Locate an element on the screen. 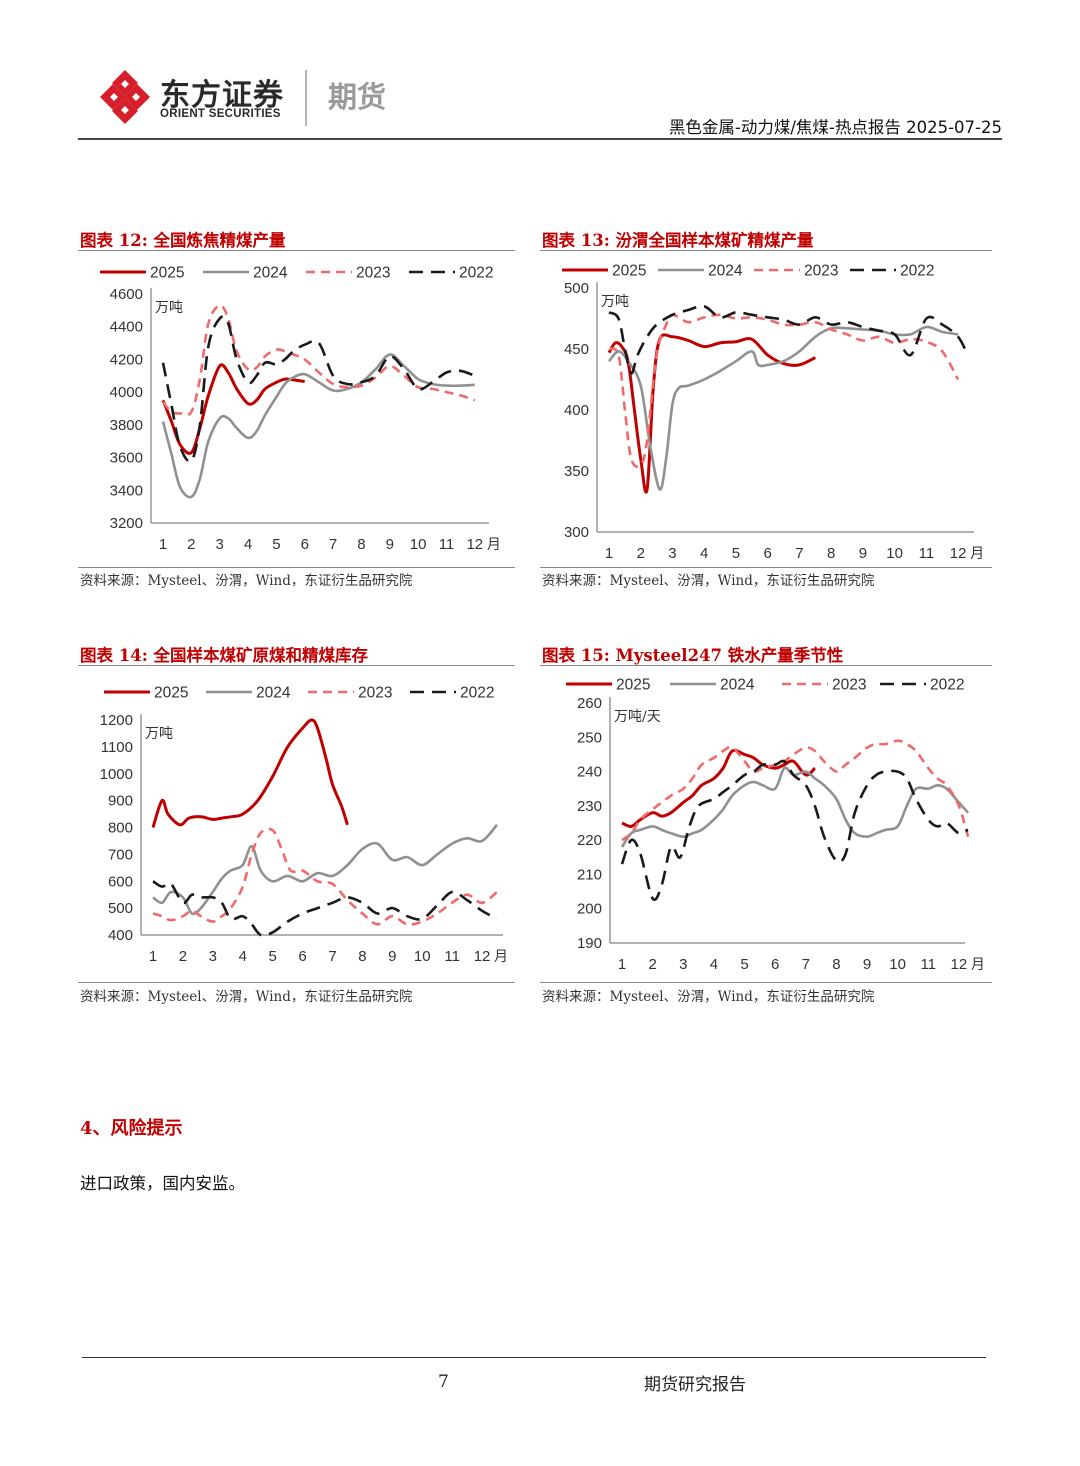 The height and width of the screenshot is (1466, 1080). chart-12-source: 资料来源：Mysteel、汾渭，Wind，东证衍生品研究院 is located at coordinates (246, 581).